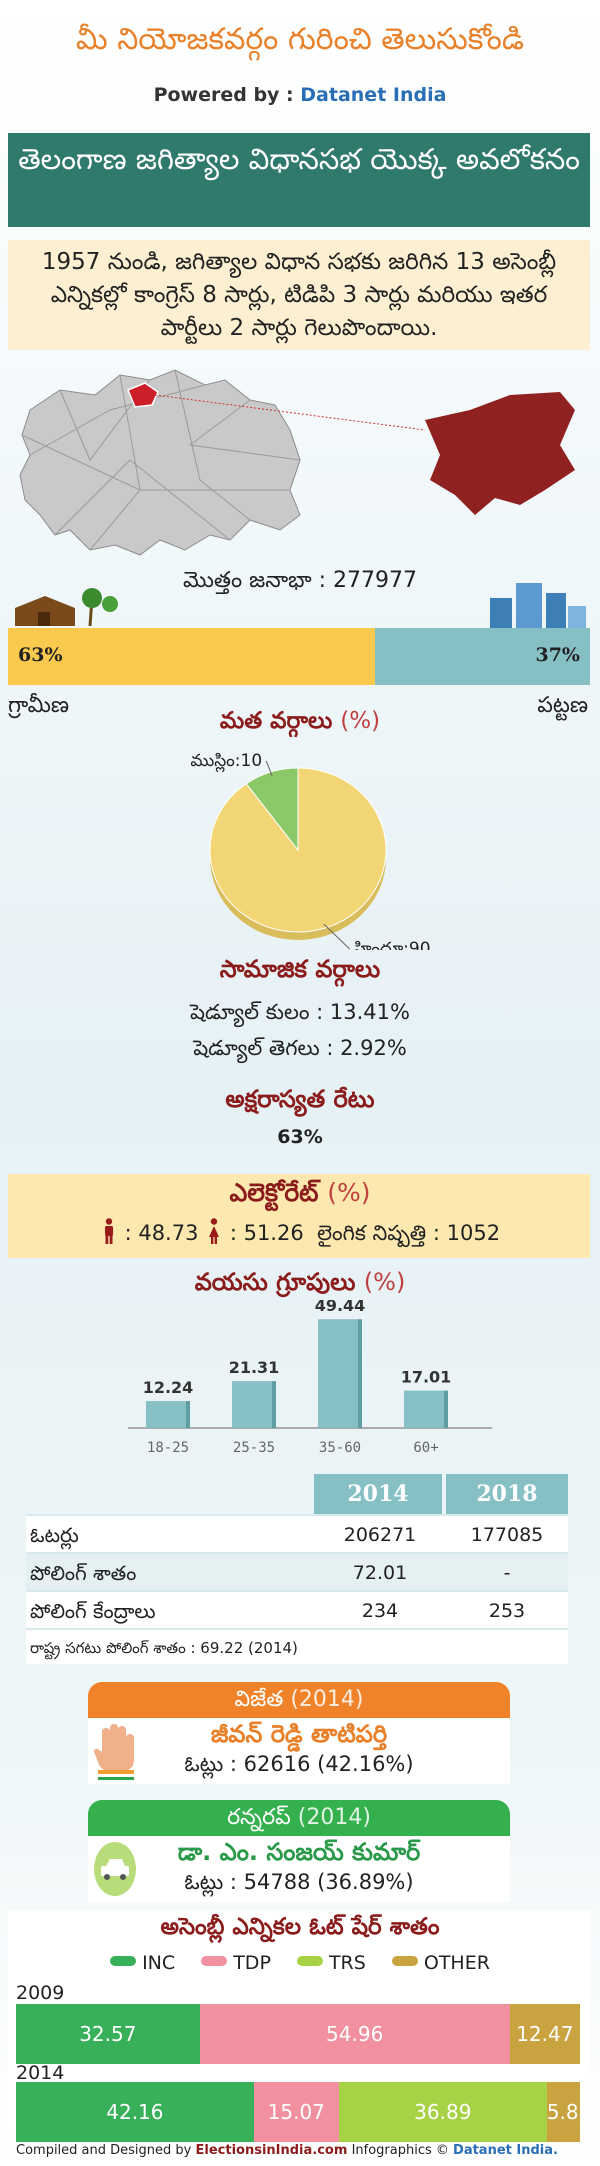 The image size is (600, 2166). What do you see at coordinates (298, 2034) in the screenshot?
I see `vote-share-bar-2009: 32.57 54.96 12.47` at bounding box center [298, 2034].